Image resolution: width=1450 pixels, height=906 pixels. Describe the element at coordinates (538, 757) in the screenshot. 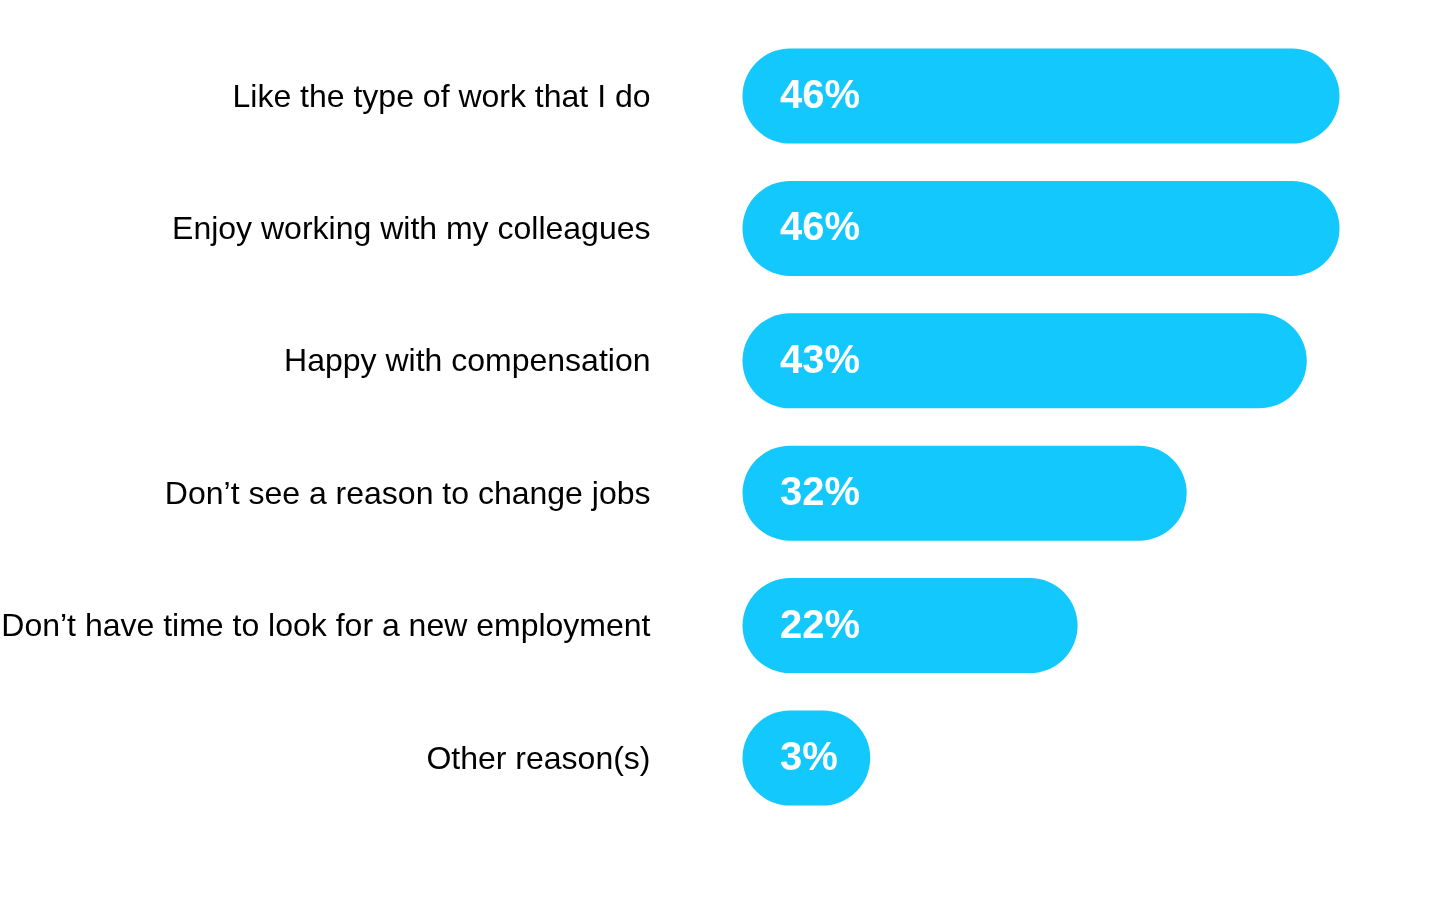

I see `y-tick-label: Other reason(s)` at that location.